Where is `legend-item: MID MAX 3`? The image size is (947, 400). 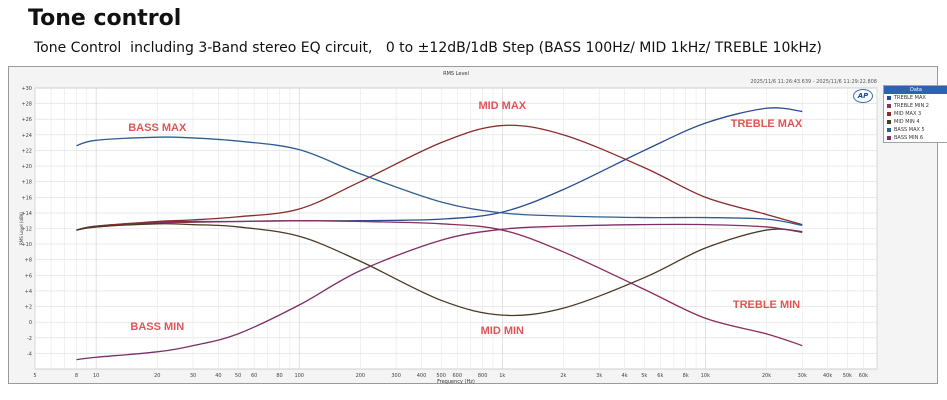 legend-item: MID MAX 3 is located at coordinates (915, 114).